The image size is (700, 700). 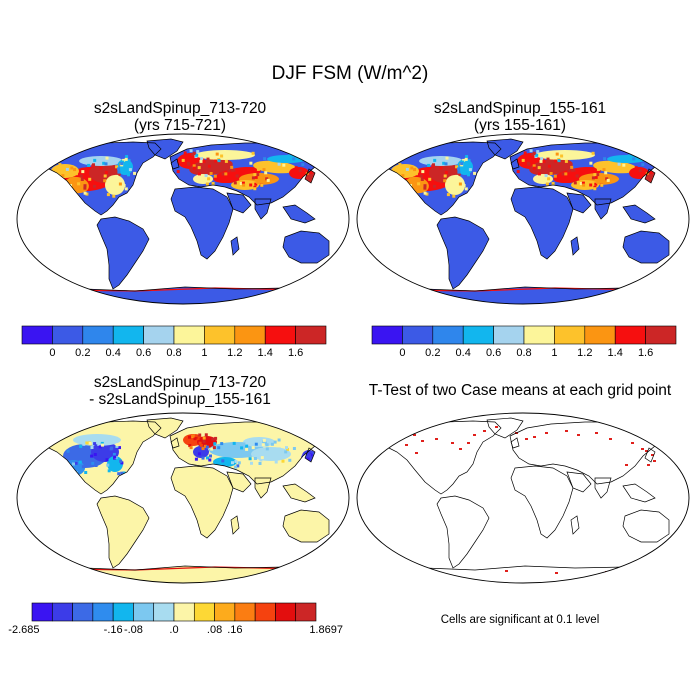 What do you see at coordinates (175, 443) in the screenshot?
I see `coastline-uk` at bounding box center [175, 443].